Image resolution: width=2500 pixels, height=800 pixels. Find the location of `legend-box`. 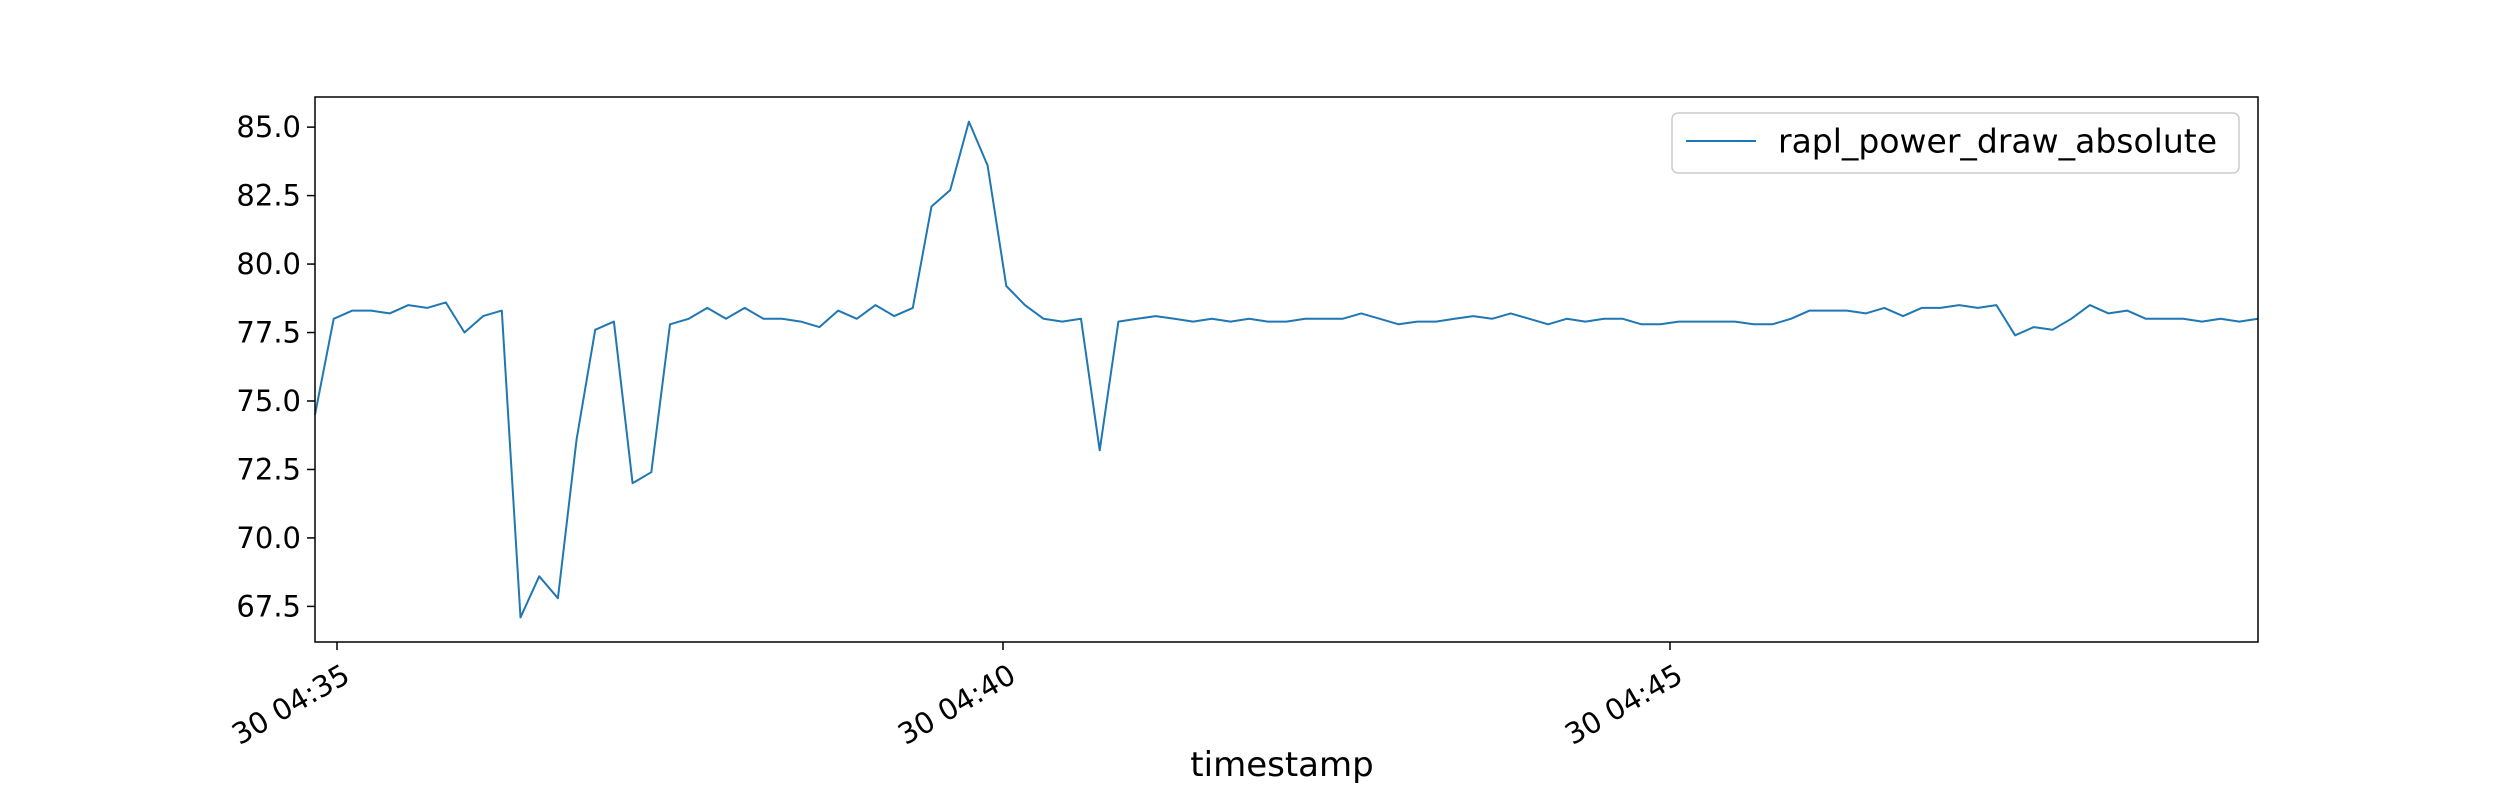

legend-box is located at coordinates (1955, 143).